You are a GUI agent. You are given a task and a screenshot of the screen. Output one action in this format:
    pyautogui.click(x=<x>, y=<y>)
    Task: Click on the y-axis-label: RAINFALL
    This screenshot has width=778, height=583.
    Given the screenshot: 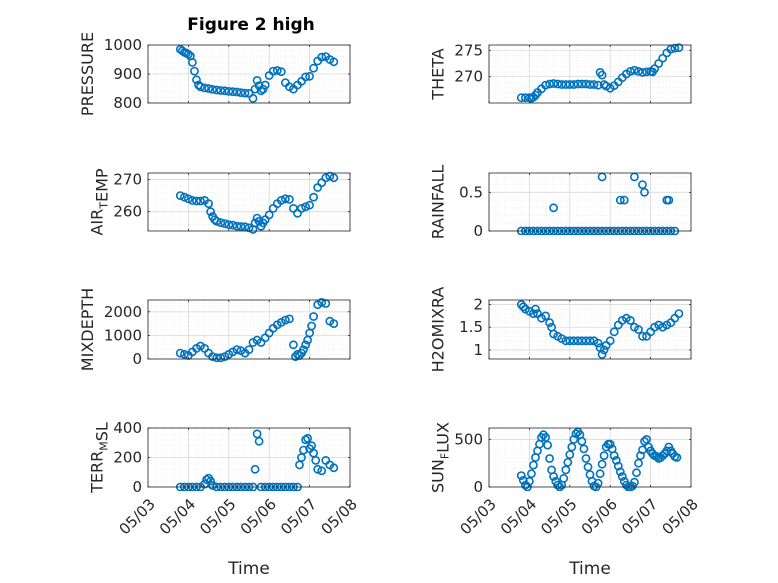 What is the action you would take?
    pyautogui.click(x=437, y=202)
    